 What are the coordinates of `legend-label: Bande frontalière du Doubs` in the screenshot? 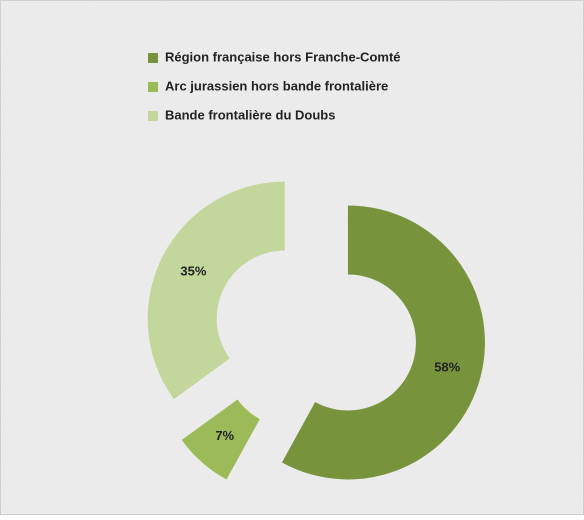 It's located at (250, 114).